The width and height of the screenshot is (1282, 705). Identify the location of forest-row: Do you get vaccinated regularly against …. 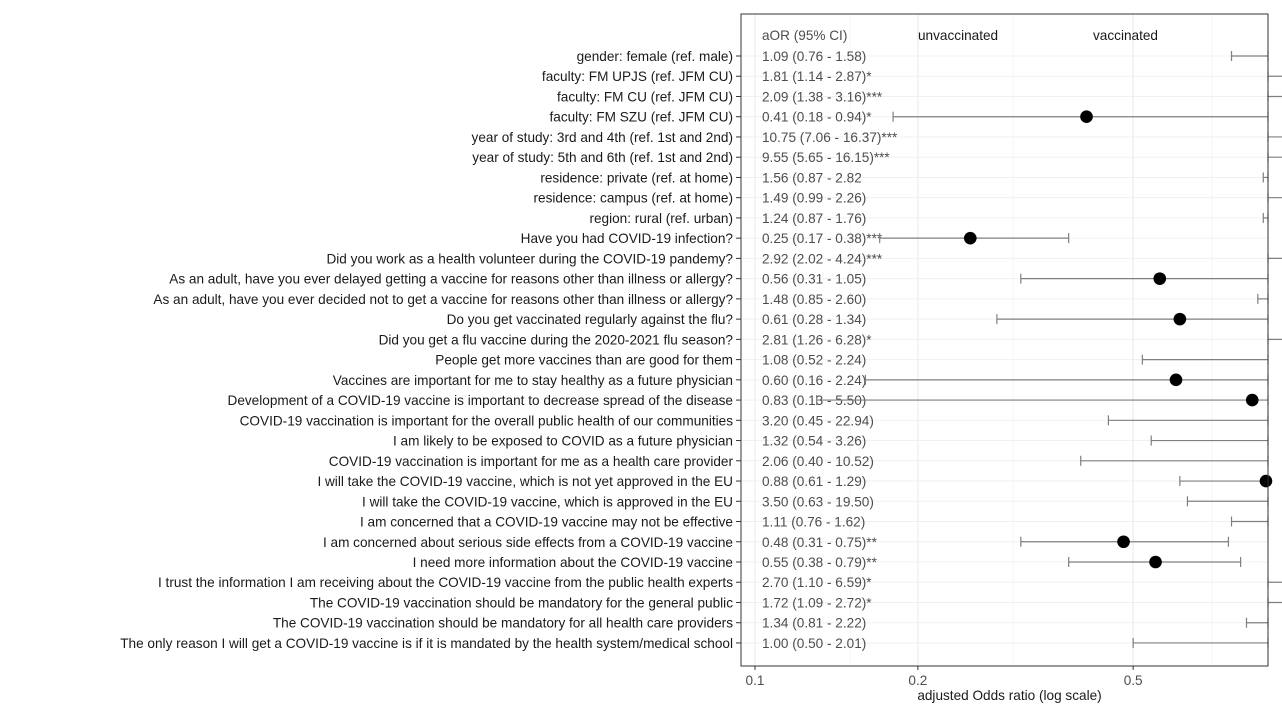
(858, 319).